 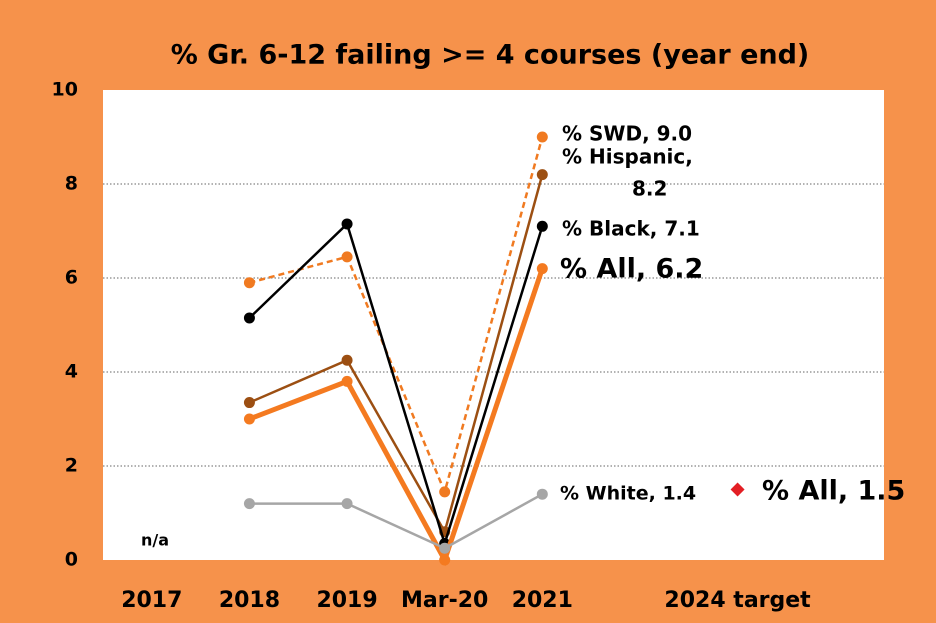 I want to click on series-label: % All, 1.5, so click(x=833, y=491).